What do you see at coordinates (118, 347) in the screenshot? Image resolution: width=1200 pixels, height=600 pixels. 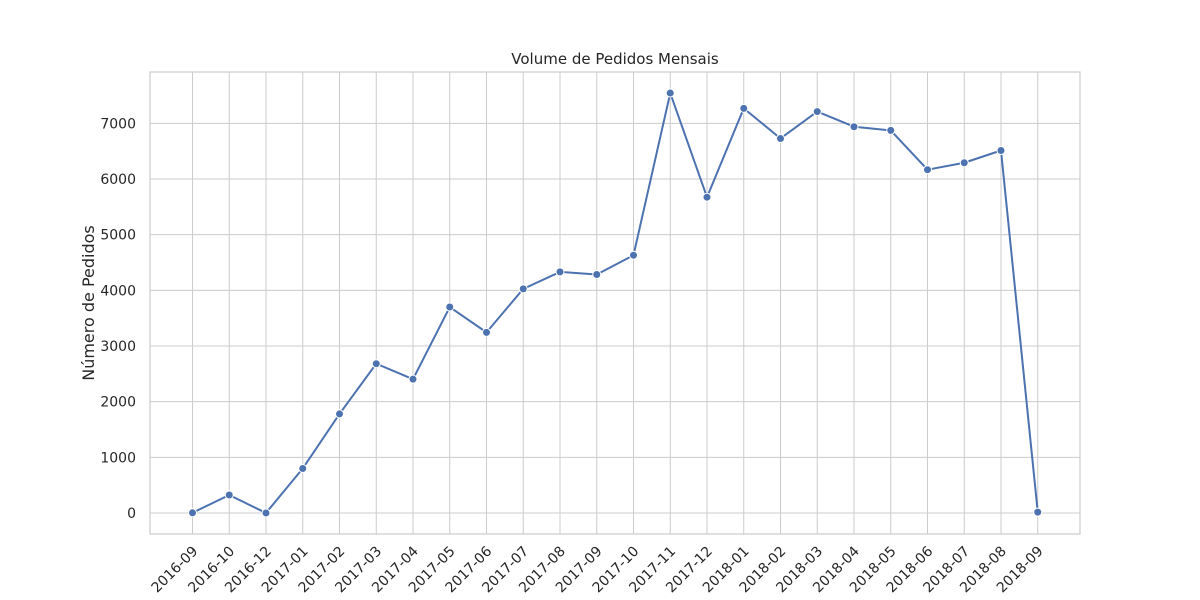 I see `y-tick-label: 3000` at bounding box center [118, 347].